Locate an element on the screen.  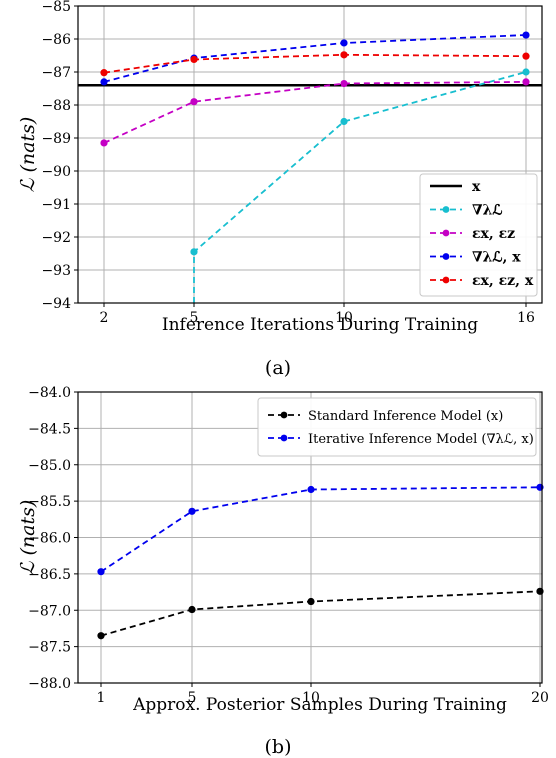
y-tick-label: −90 is located at coordinates (56, 172).